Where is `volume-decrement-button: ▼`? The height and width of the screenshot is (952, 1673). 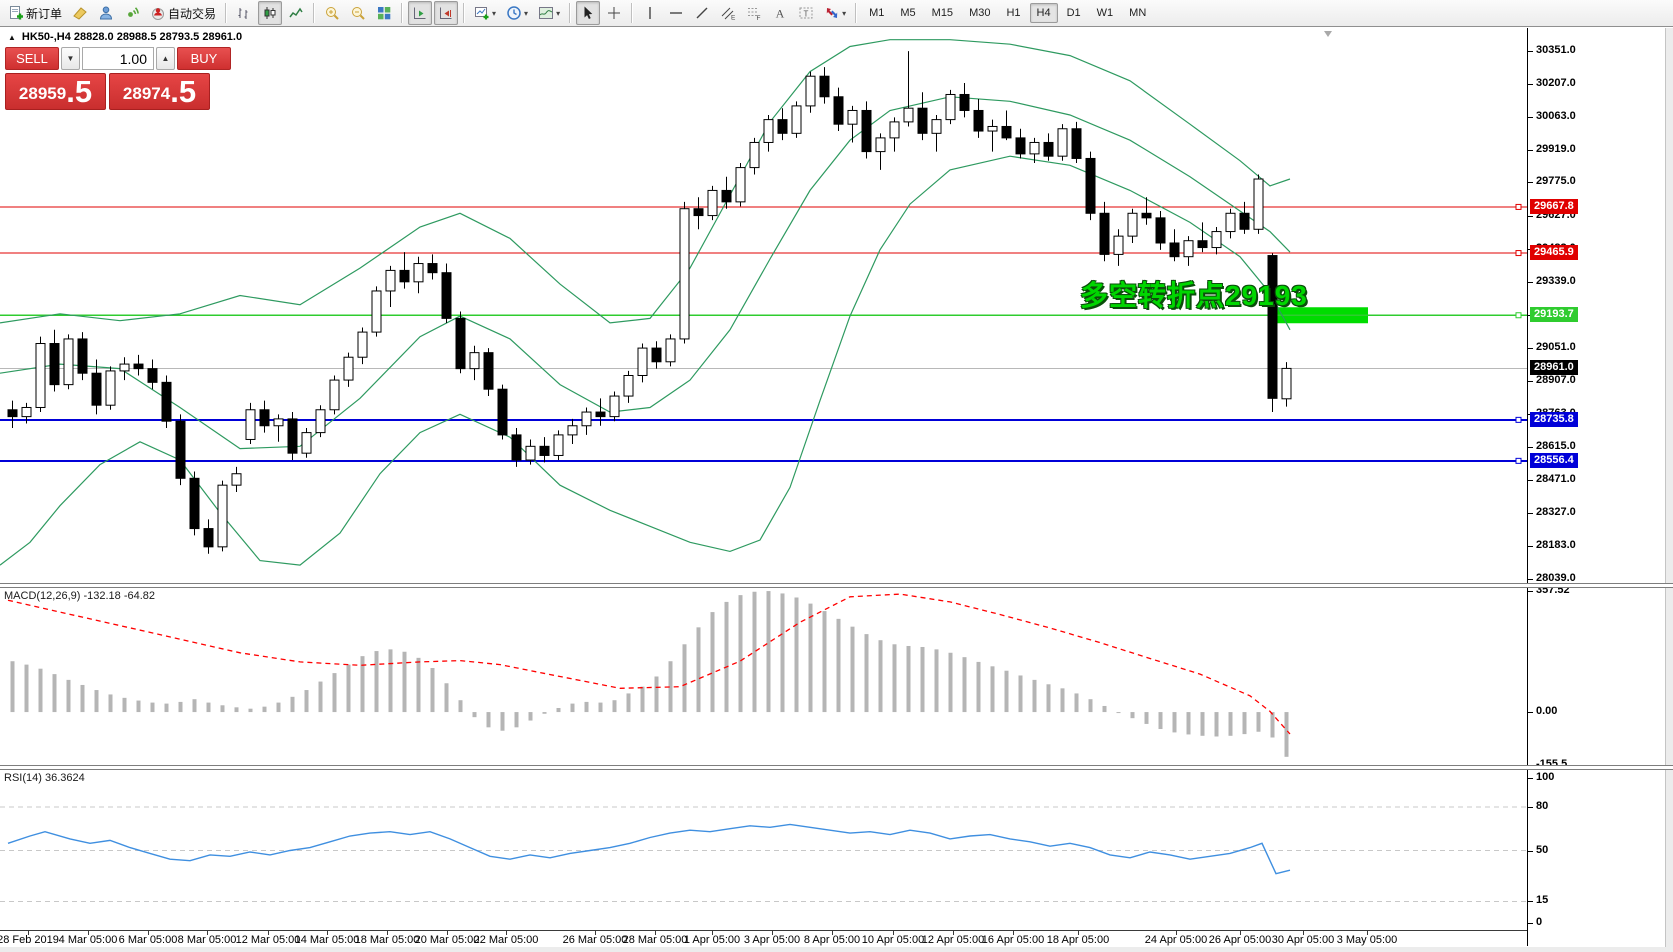 volume-decrement-button: ▼ is located at coordinates (70, 58).